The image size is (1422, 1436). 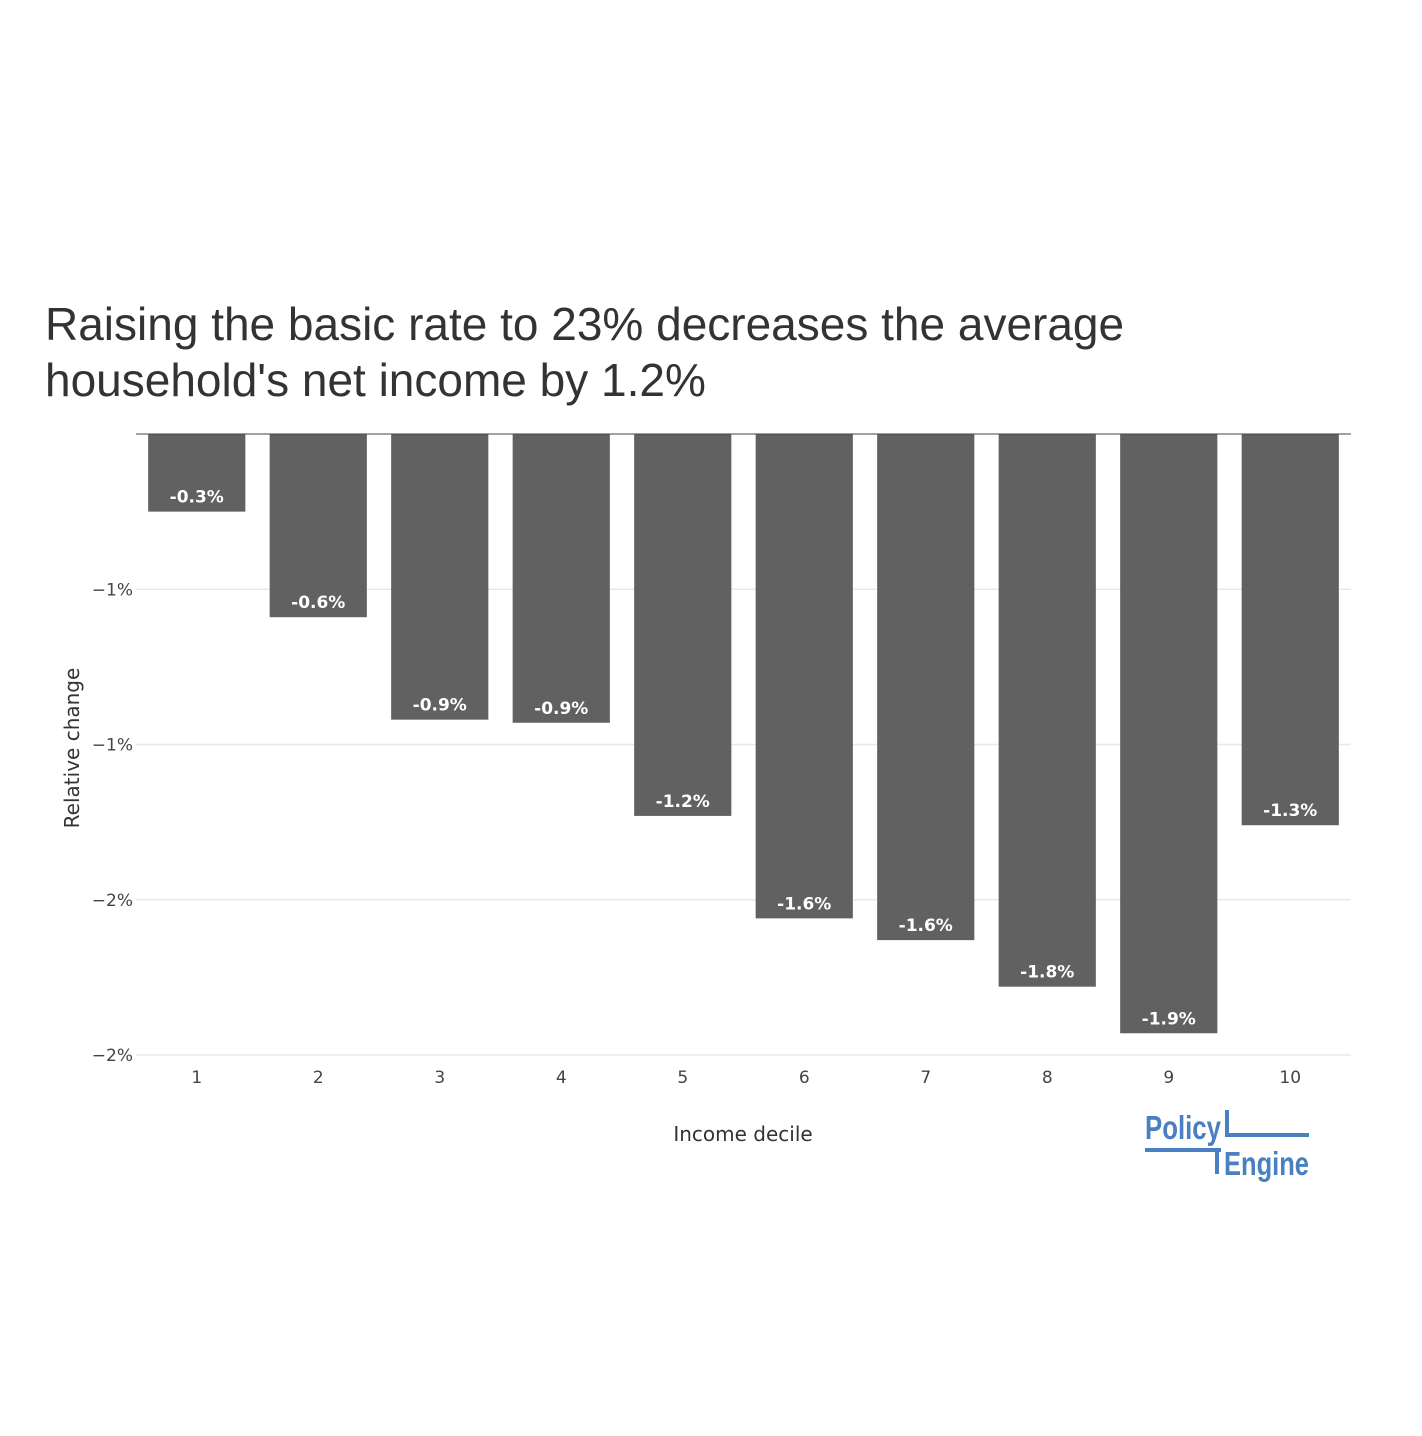 What do you see at coordinates (925, 1078) in the screenshot?
I see `x-tick-label: 7` at bounding box center [925, 1078].